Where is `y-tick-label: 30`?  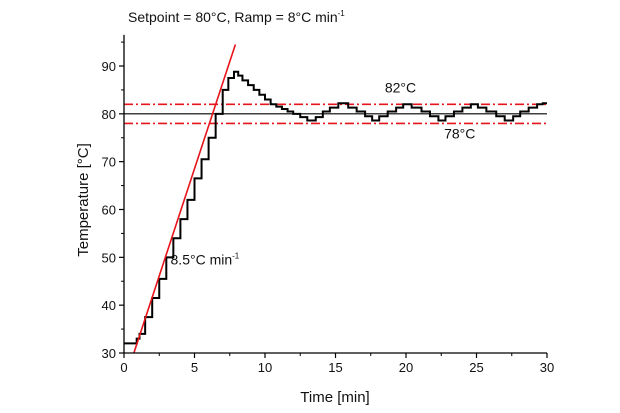
y-tick-label: 30 is located at coordinates (109, 353).